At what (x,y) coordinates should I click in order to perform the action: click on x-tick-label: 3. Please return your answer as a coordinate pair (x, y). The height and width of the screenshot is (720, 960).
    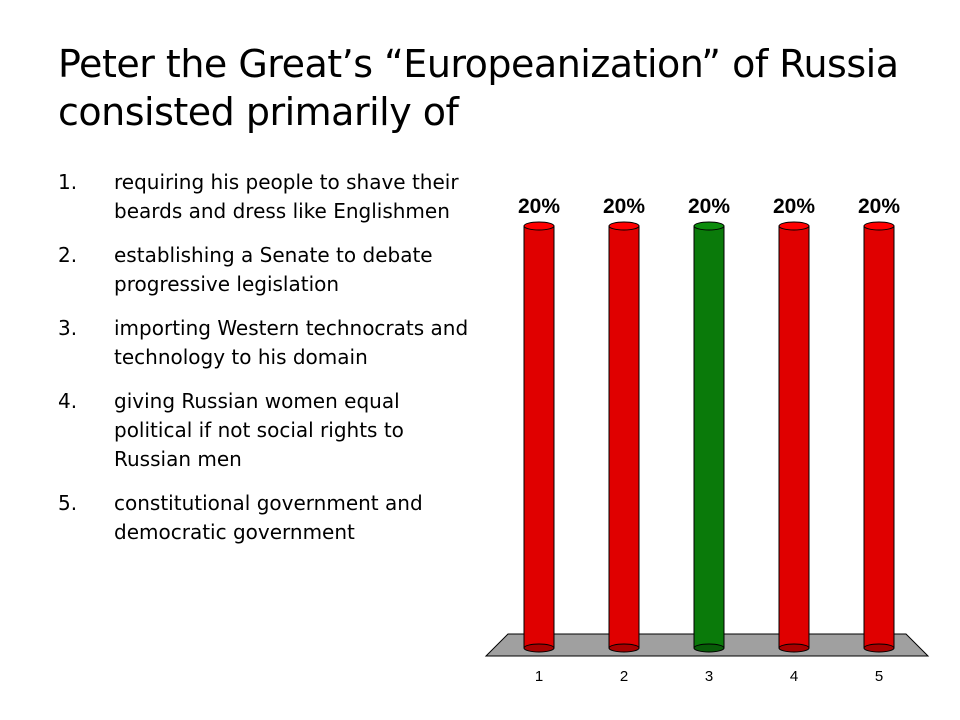
    Looking at the image, I should click on (709, 676).